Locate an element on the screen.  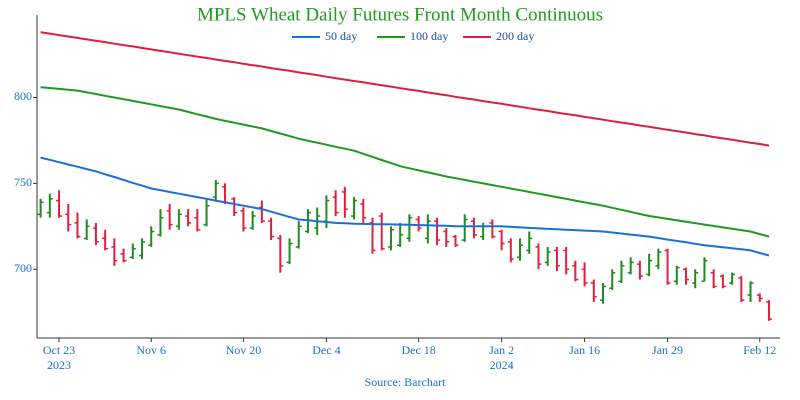
x-tick-label: Dec 4 is located at coordinates (326, 350).